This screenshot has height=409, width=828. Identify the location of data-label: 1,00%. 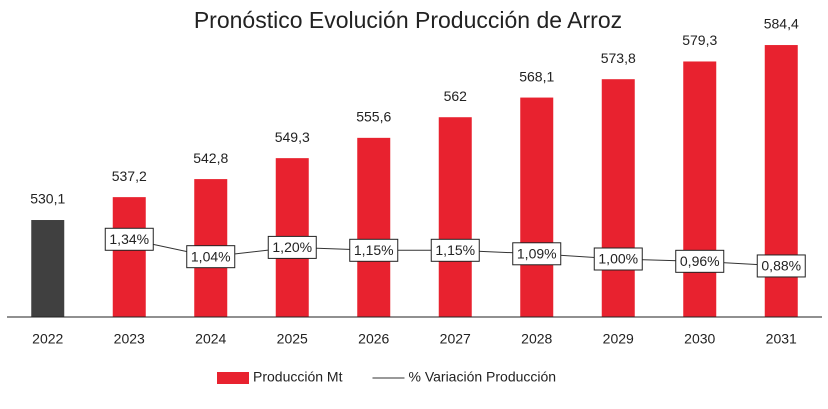
(618, 259).